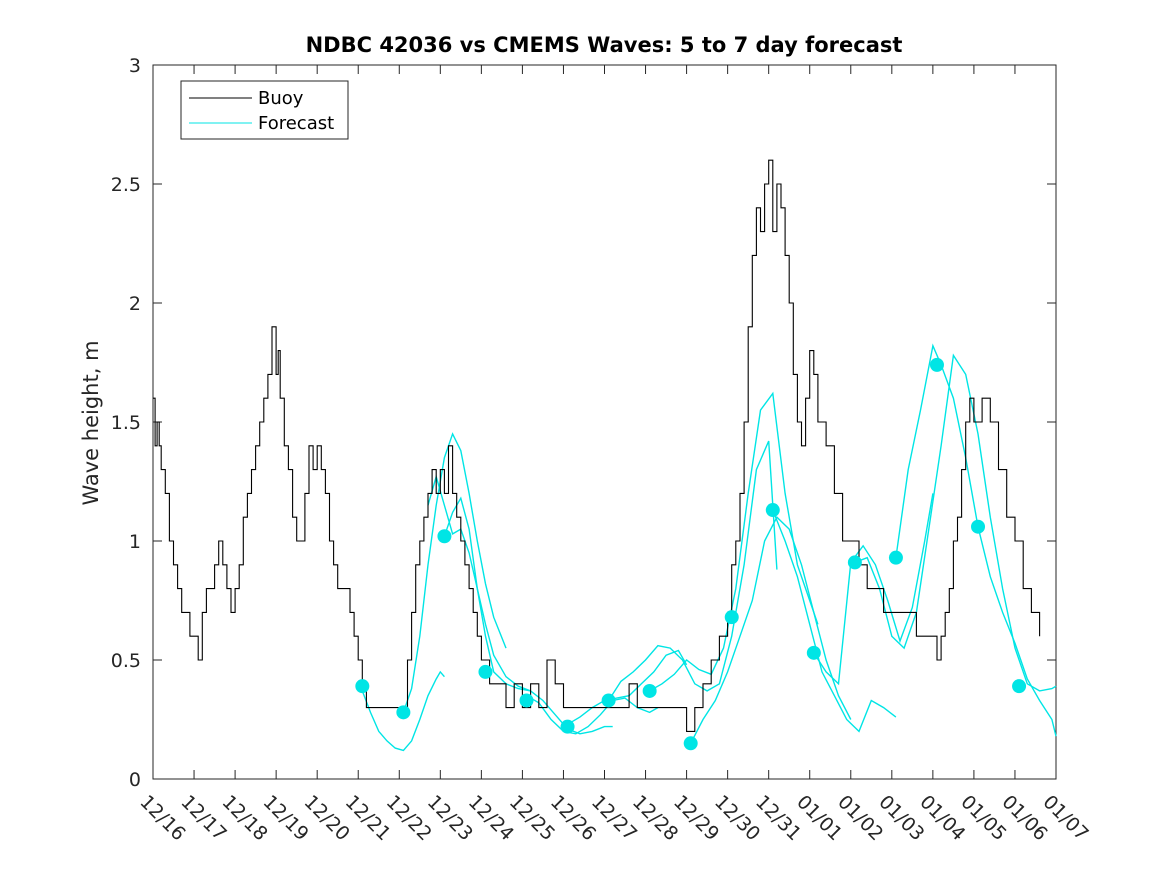  Describe the element at coordinates (126, 185) in the screenshot. I see `y-tick-label: 2.5` at that location.